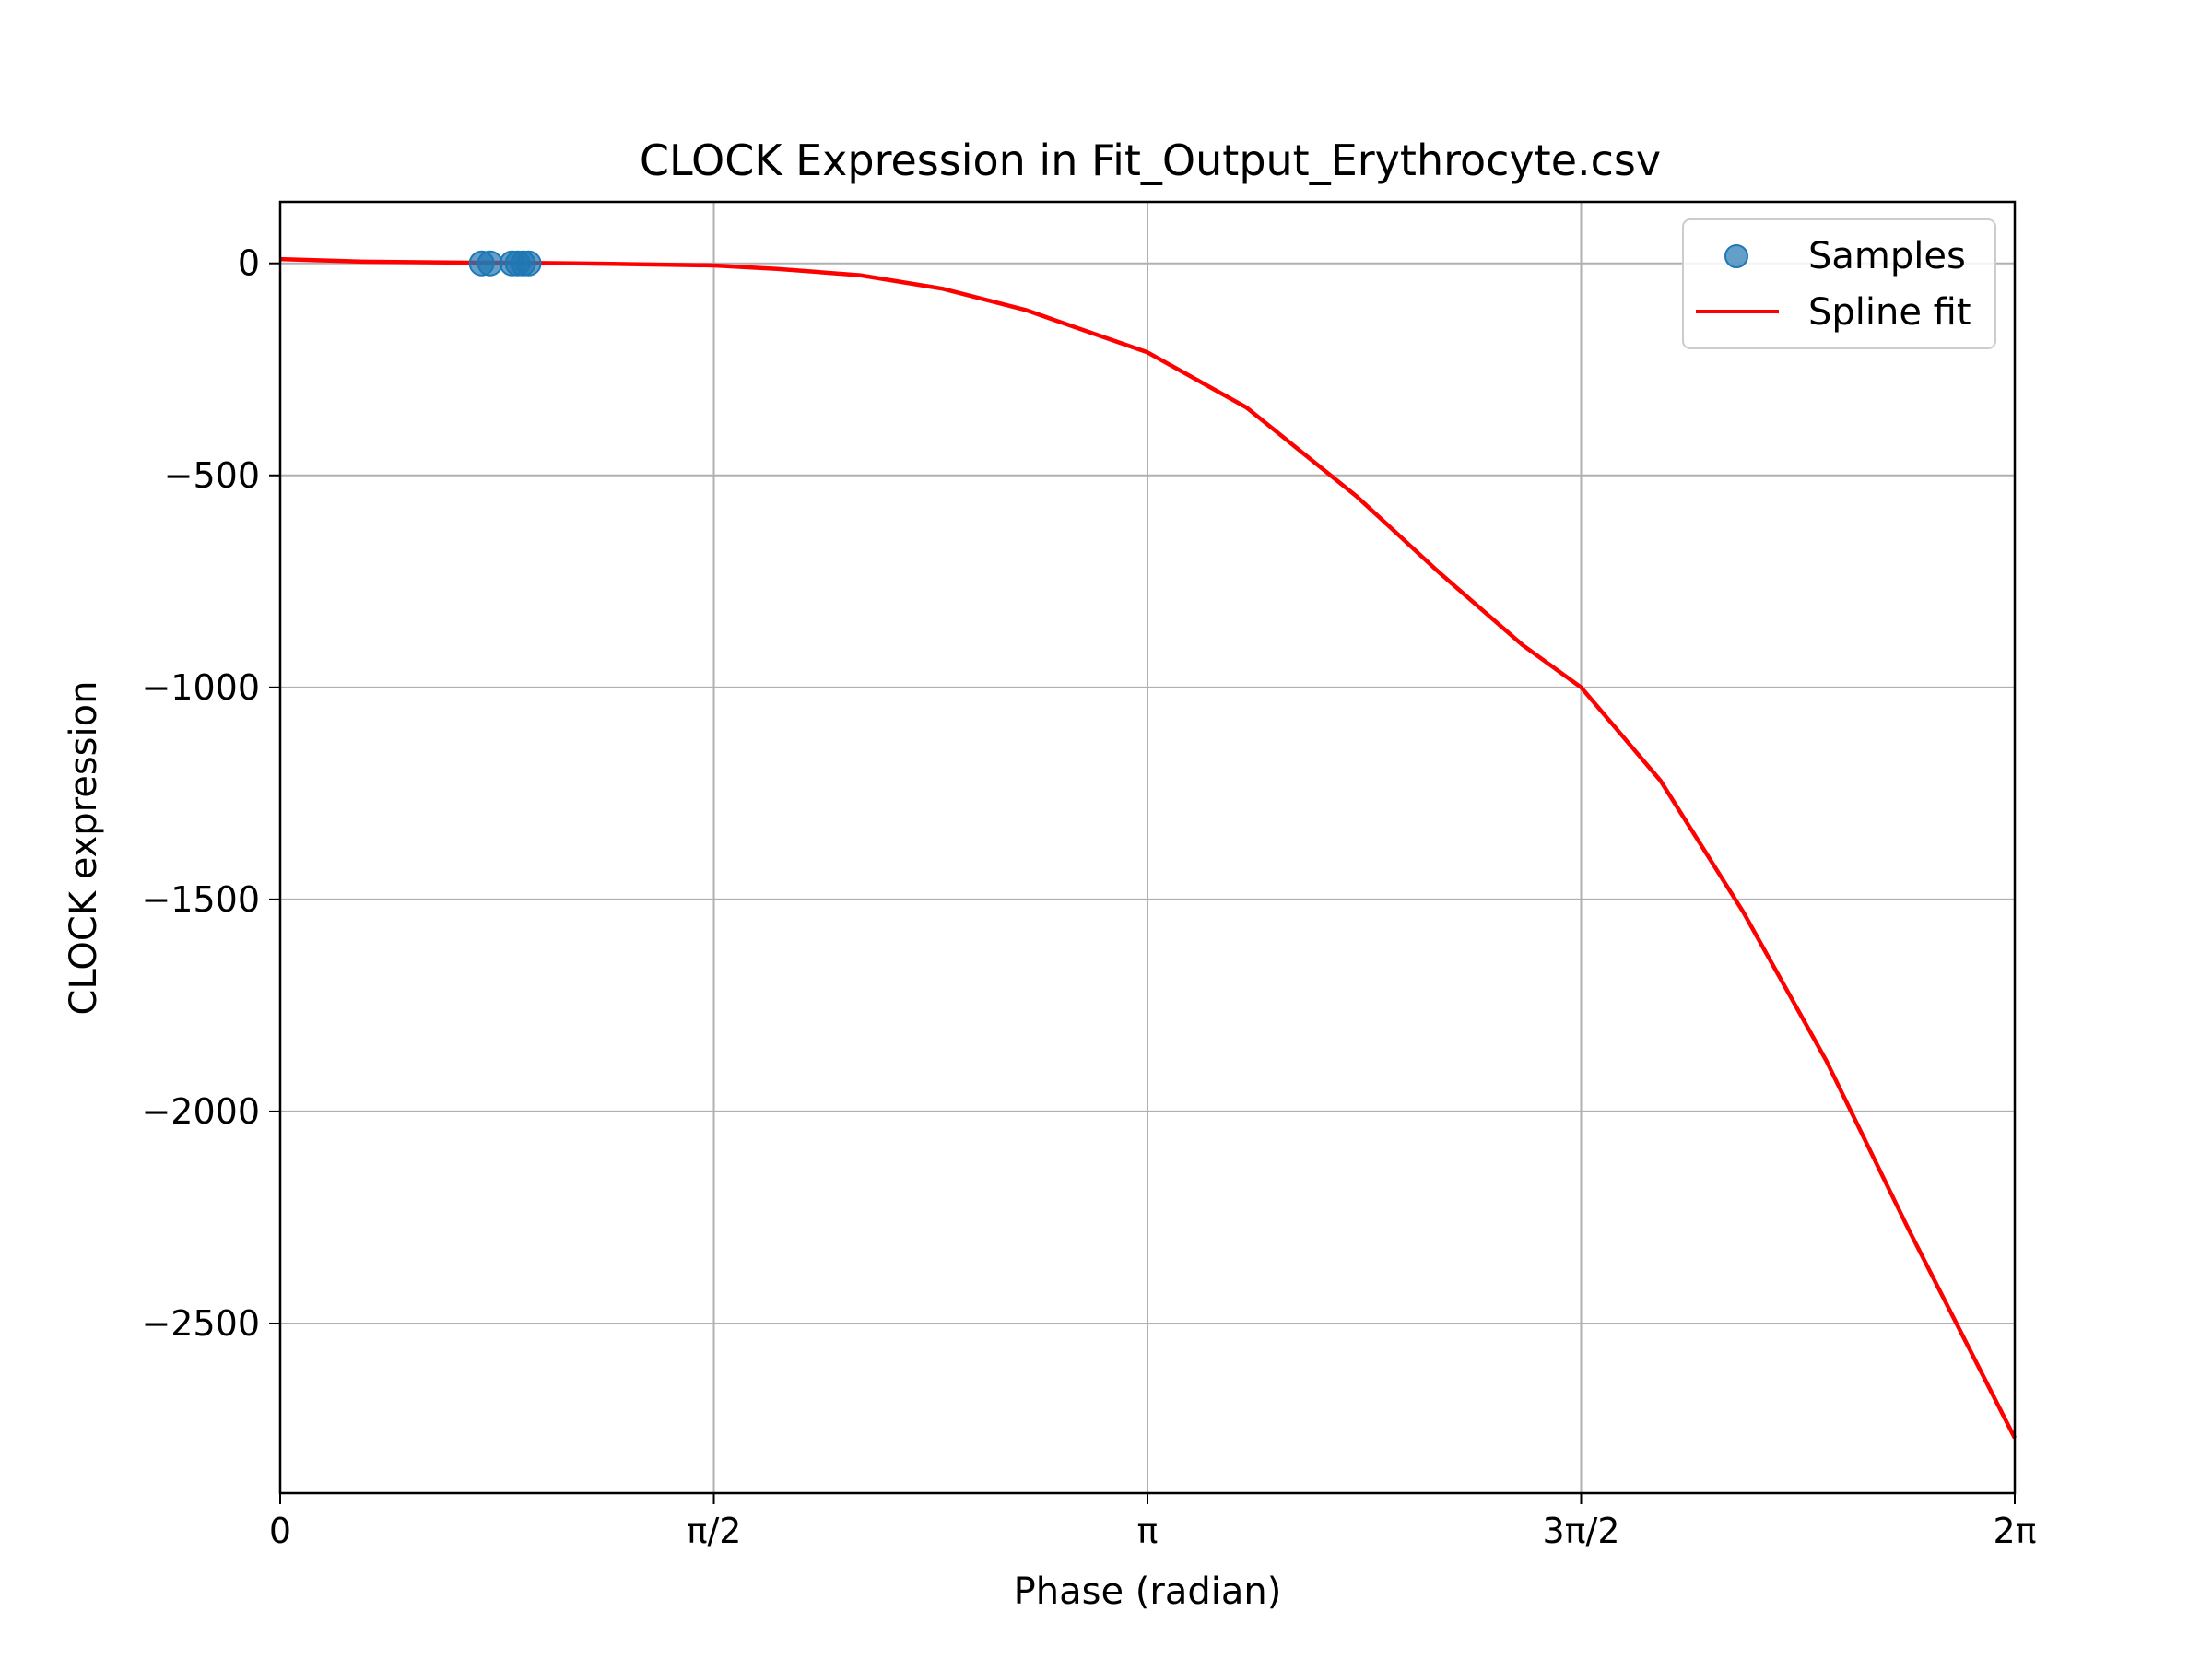 This screenshot has height=1659, width=2212. Describe the element at coordinates (1736, 256) in the screenshot. I see `legend-samples-marker` at that location.